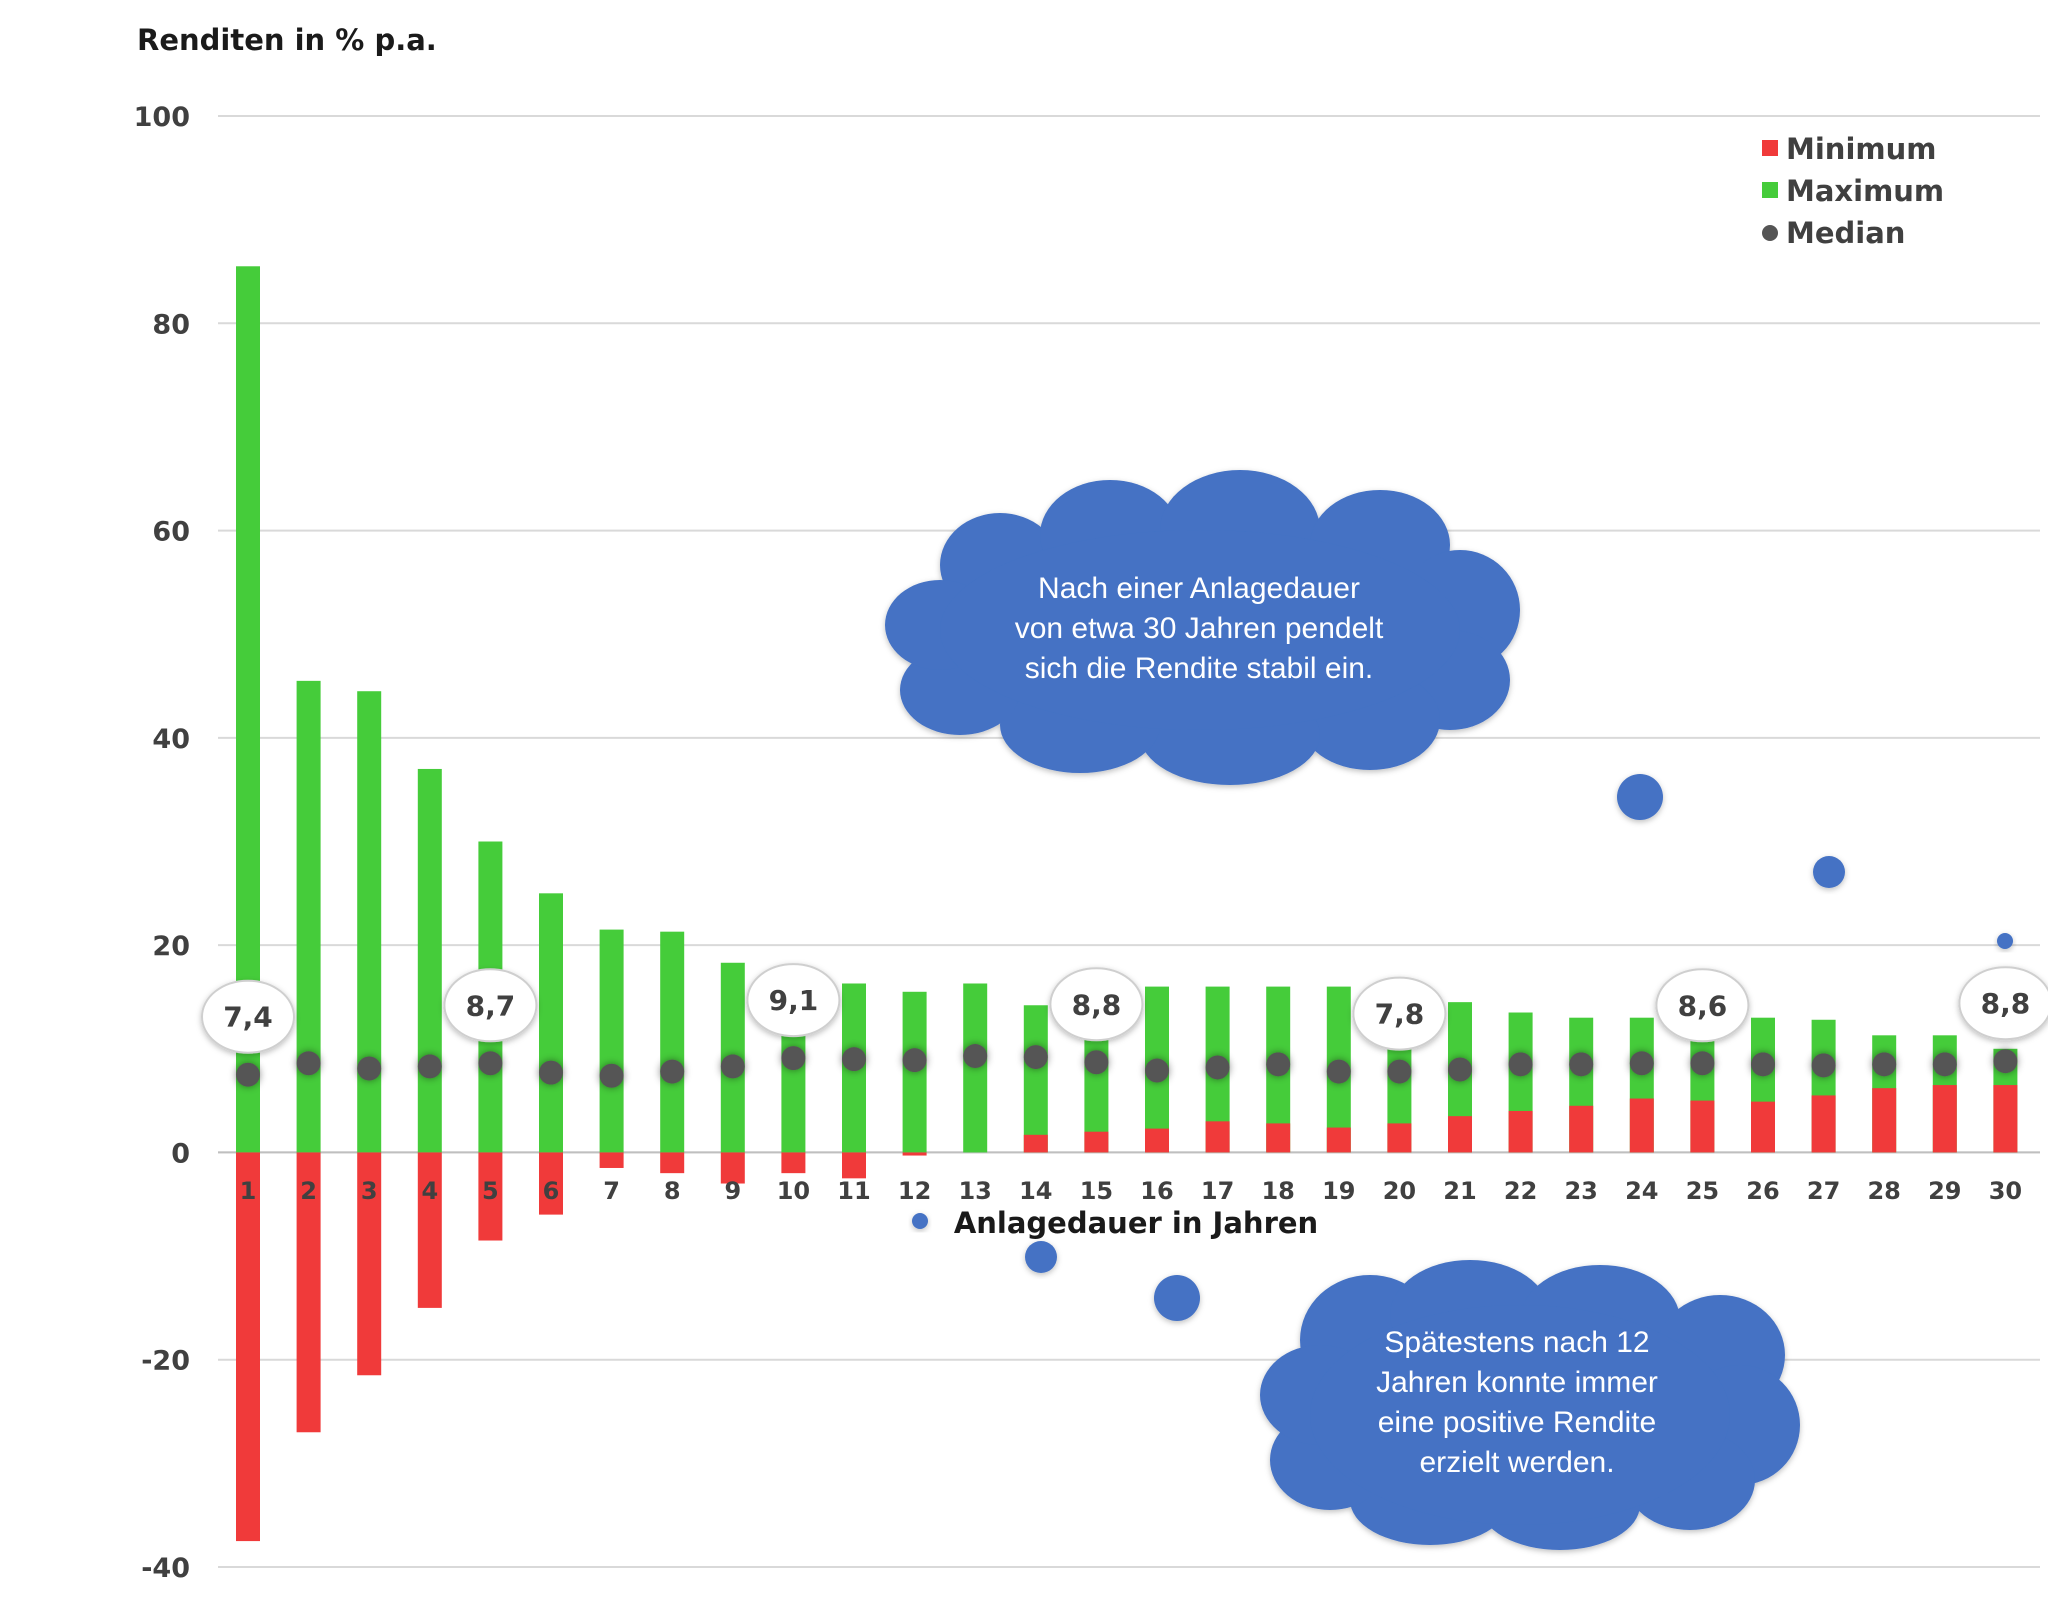 This screenshot has width=2048, height=1621. I want to click on callout-bottom-line-3: eine positive Rendite, so click(1517, 1422).